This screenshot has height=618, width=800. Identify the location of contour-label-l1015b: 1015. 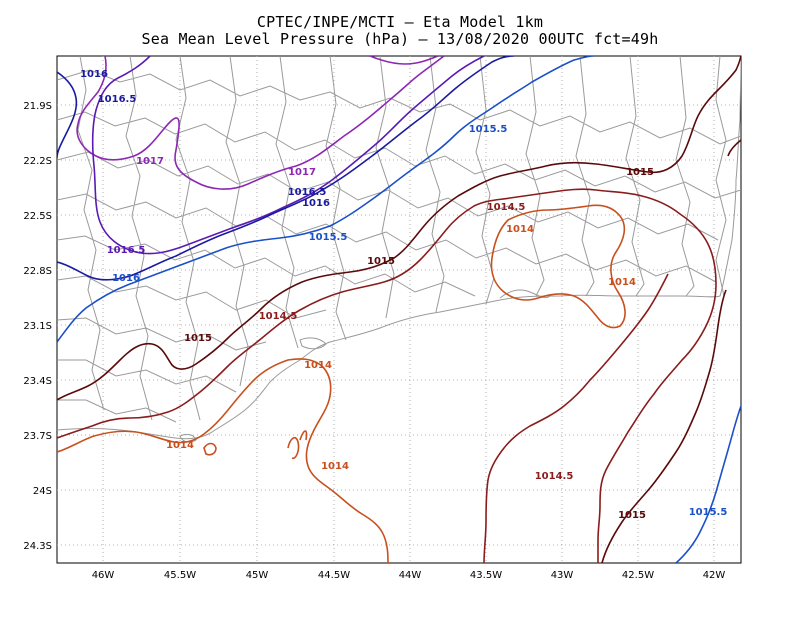
(198, 338).